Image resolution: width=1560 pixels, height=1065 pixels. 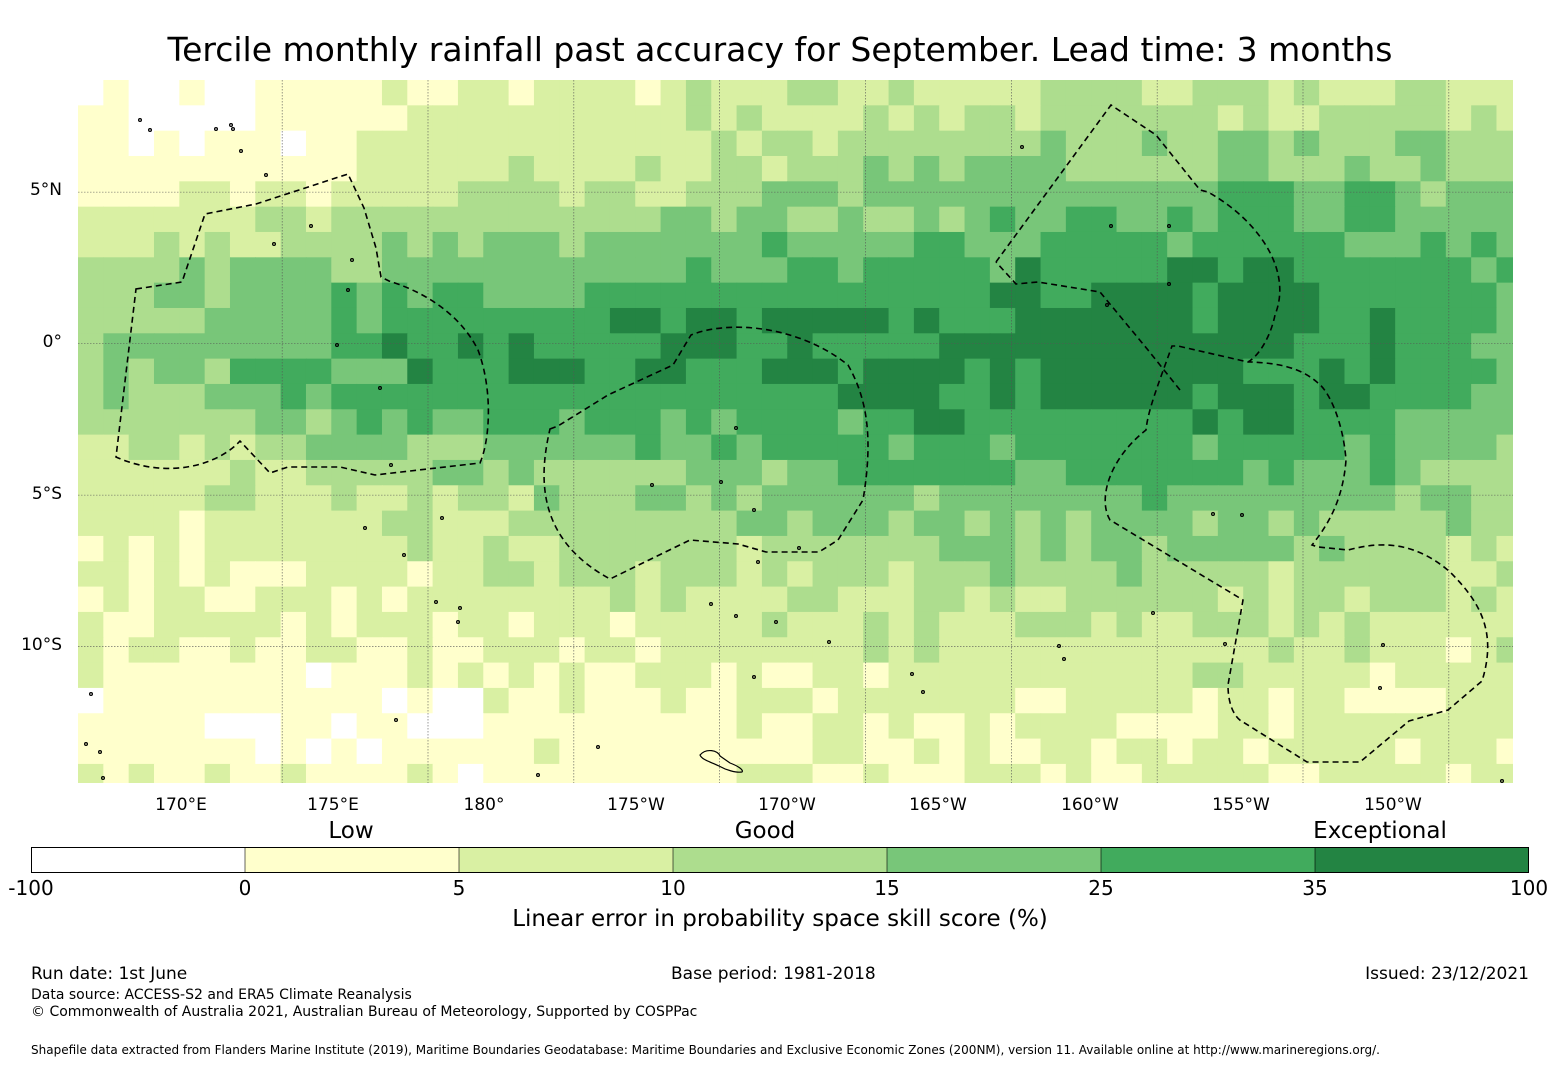 I want to click on lon-label-165w: 165°W, so click(x=938, y=805).